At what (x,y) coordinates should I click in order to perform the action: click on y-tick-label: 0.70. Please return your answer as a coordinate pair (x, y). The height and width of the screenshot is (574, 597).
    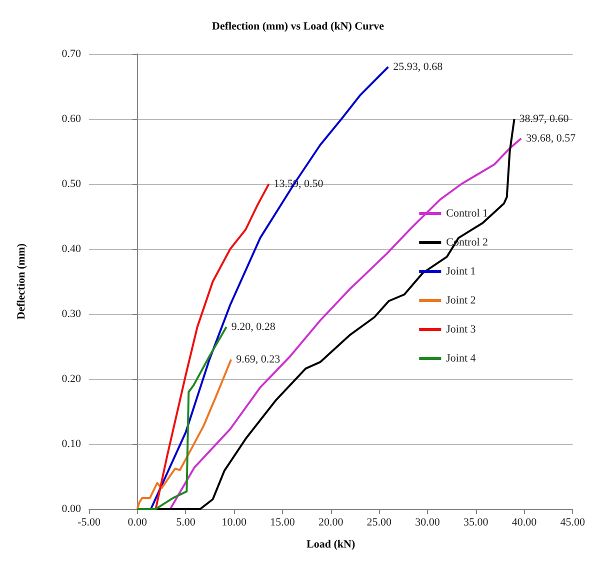
    Looking at the image, I should click on (72, 54).